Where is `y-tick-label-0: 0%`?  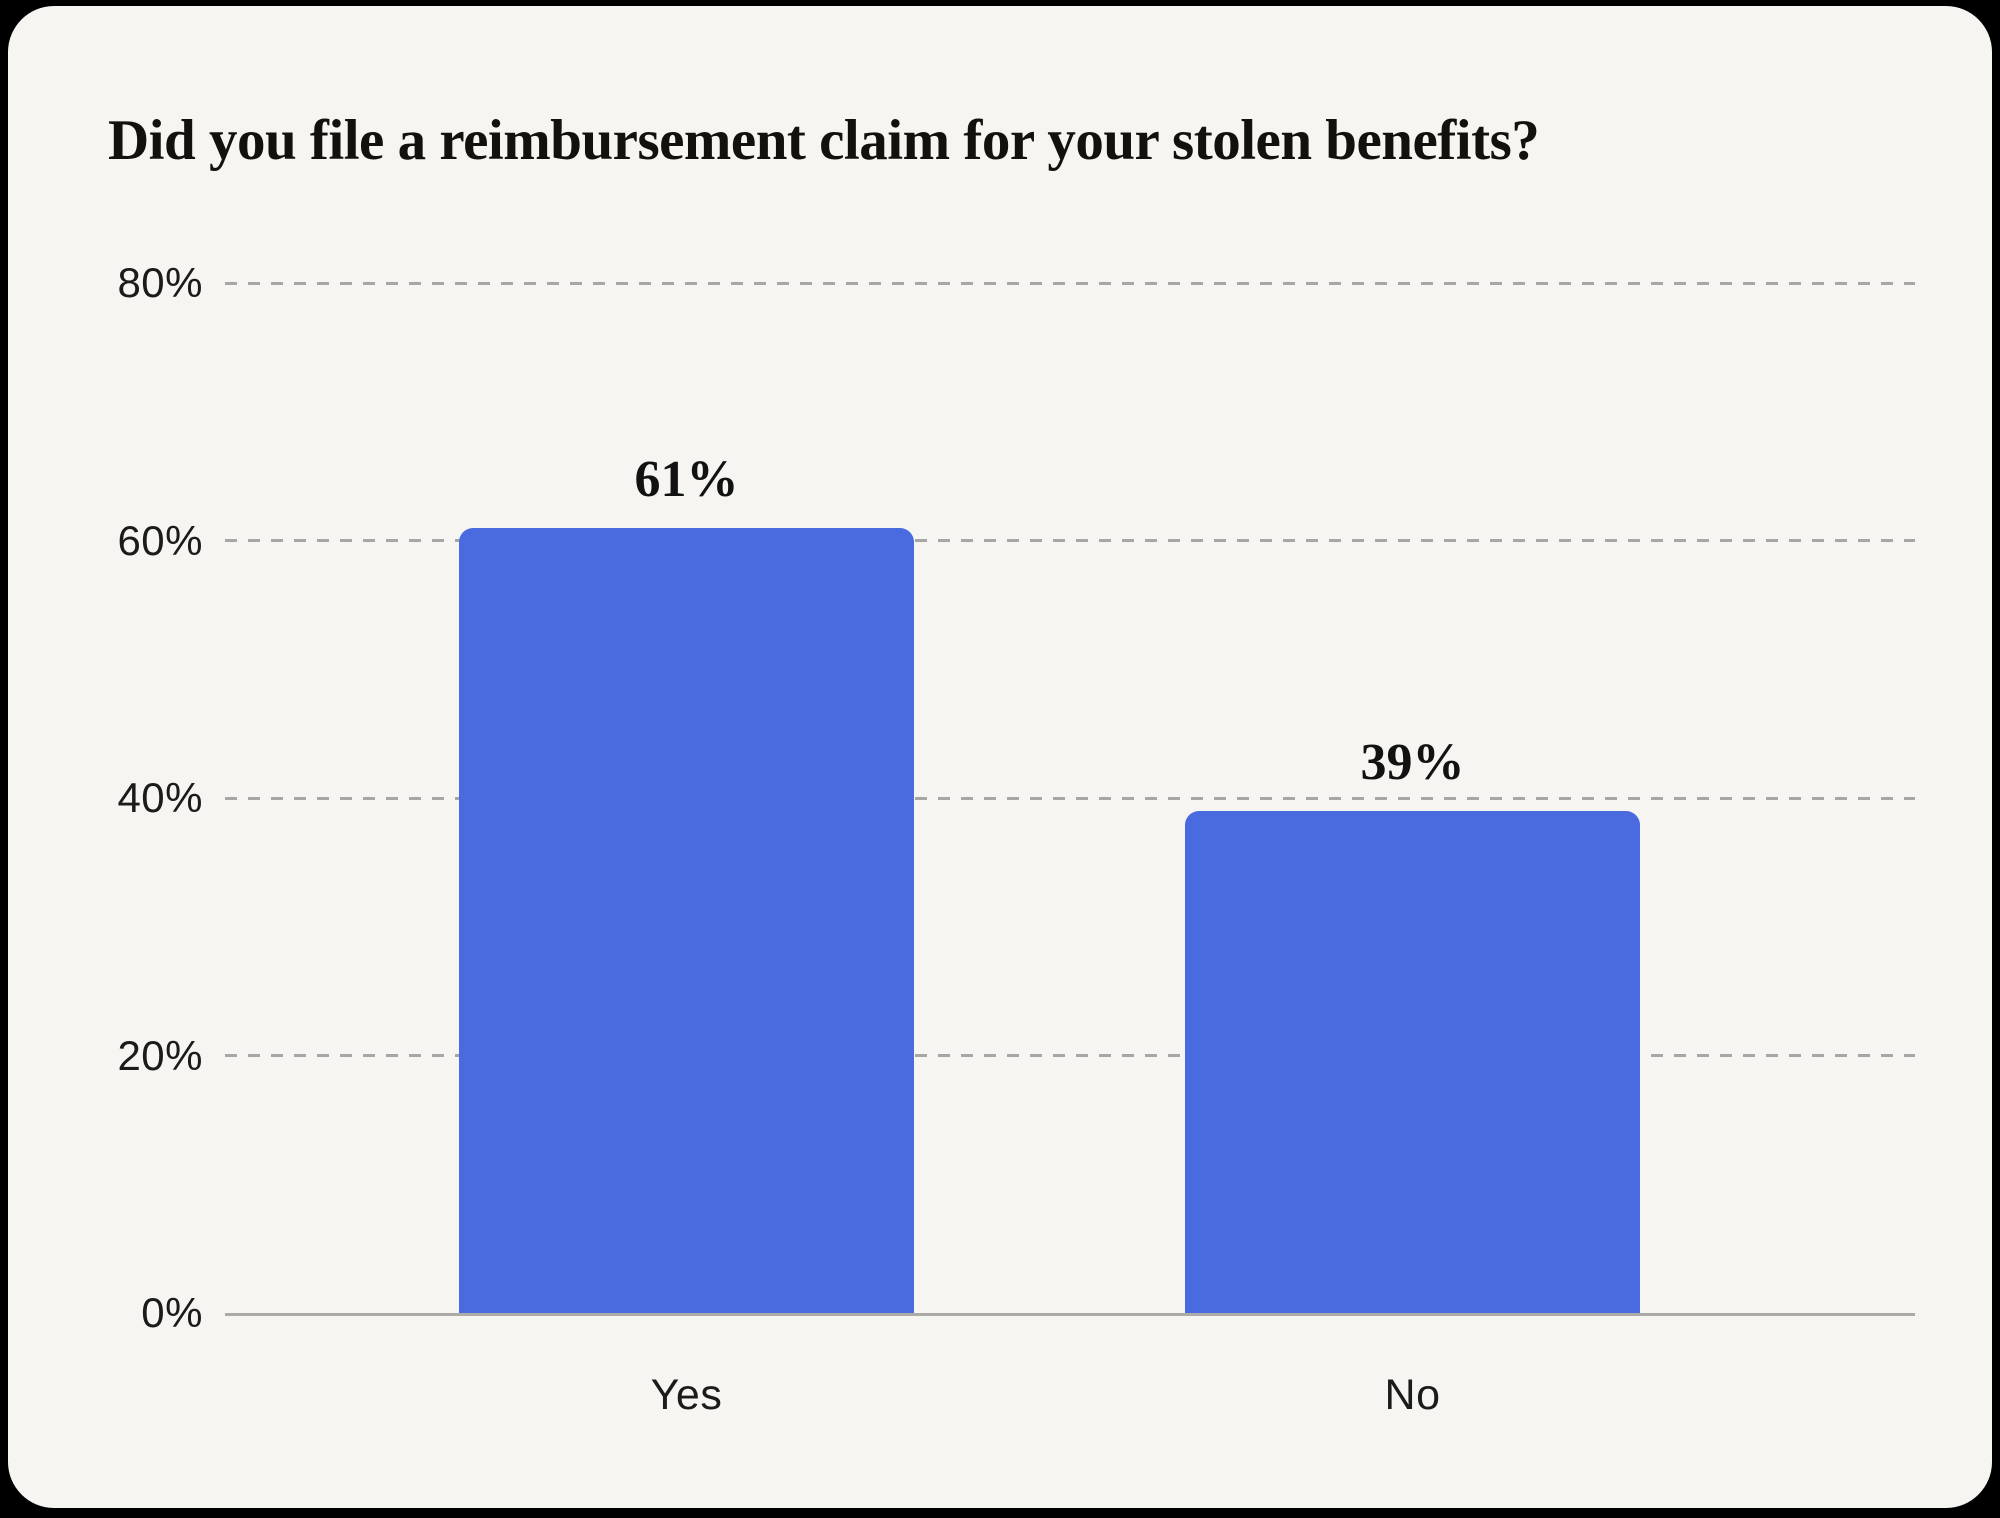 y-tick-label-0: 0% is located at coordinates (172, 1312).